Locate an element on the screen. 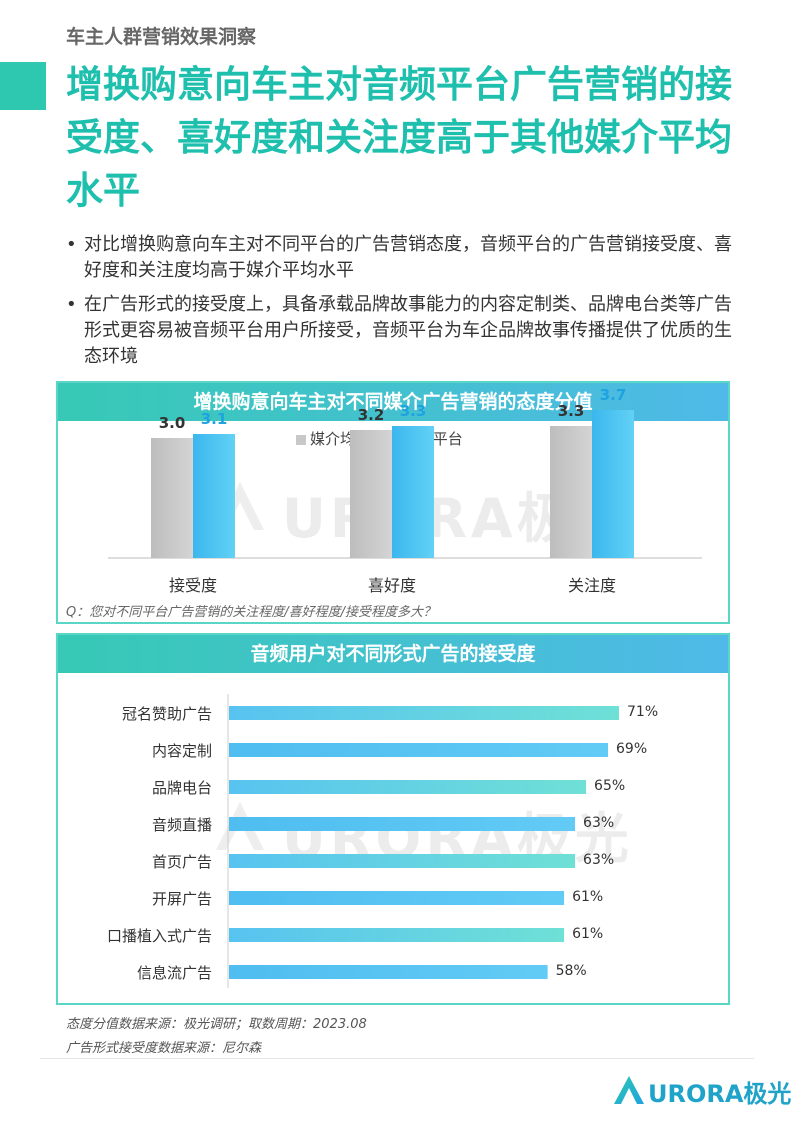 The width and height of the screenshot is (794, 1123). ad-format-label: 品牌电台 is located at coordinates (181, 788).